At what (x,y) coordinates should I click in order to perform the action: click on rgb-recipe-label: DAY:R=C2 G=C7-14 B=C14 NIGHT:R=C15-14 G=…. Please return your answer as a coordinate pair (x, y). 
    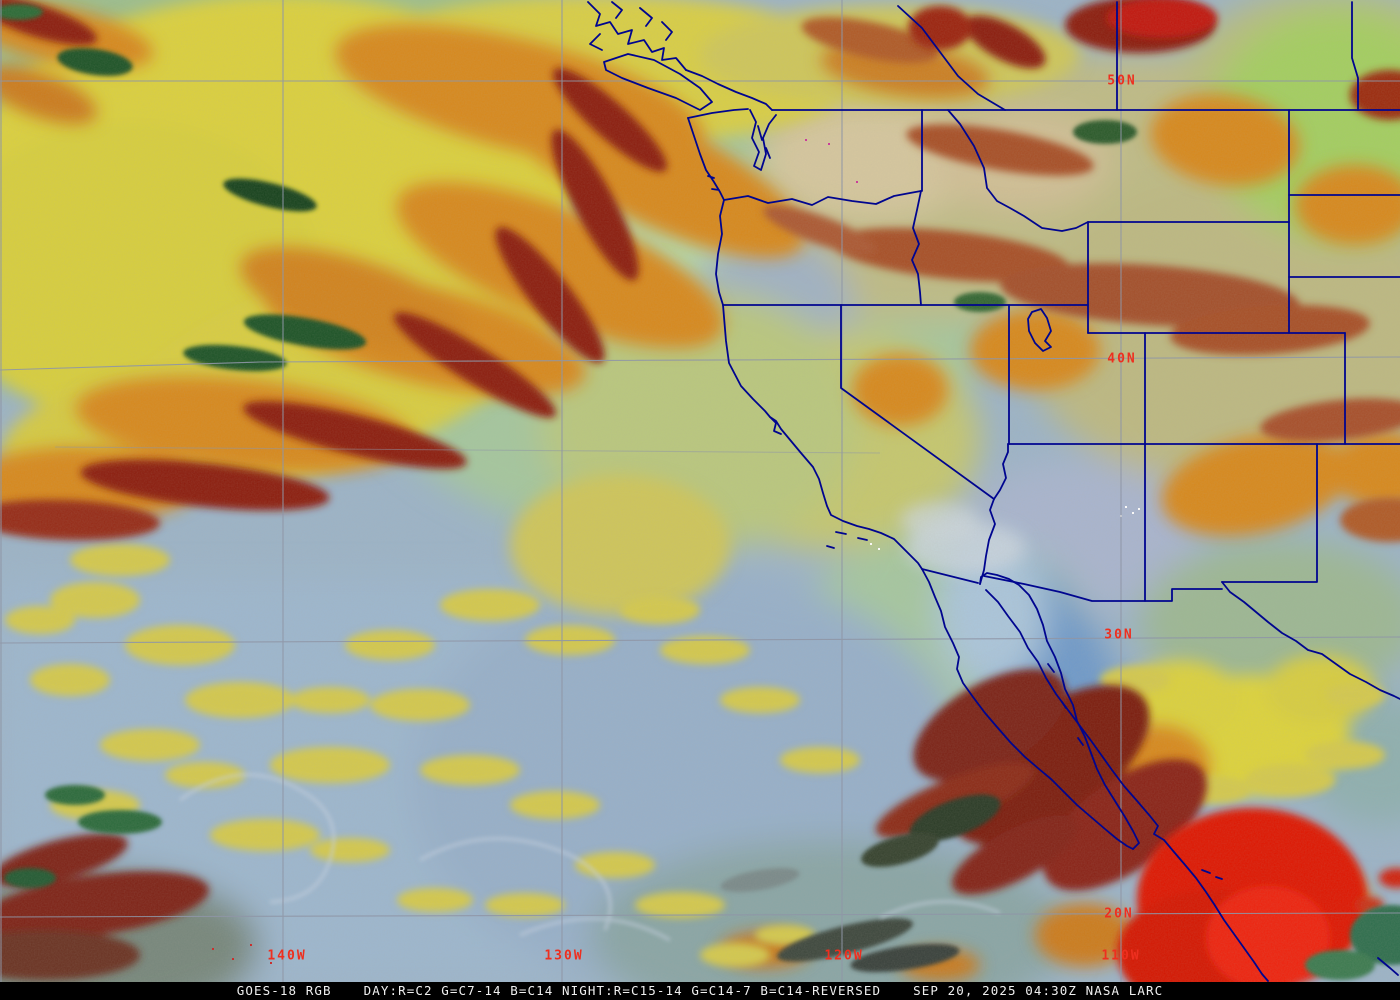
    Looking at the image, I should click on (622, 990).